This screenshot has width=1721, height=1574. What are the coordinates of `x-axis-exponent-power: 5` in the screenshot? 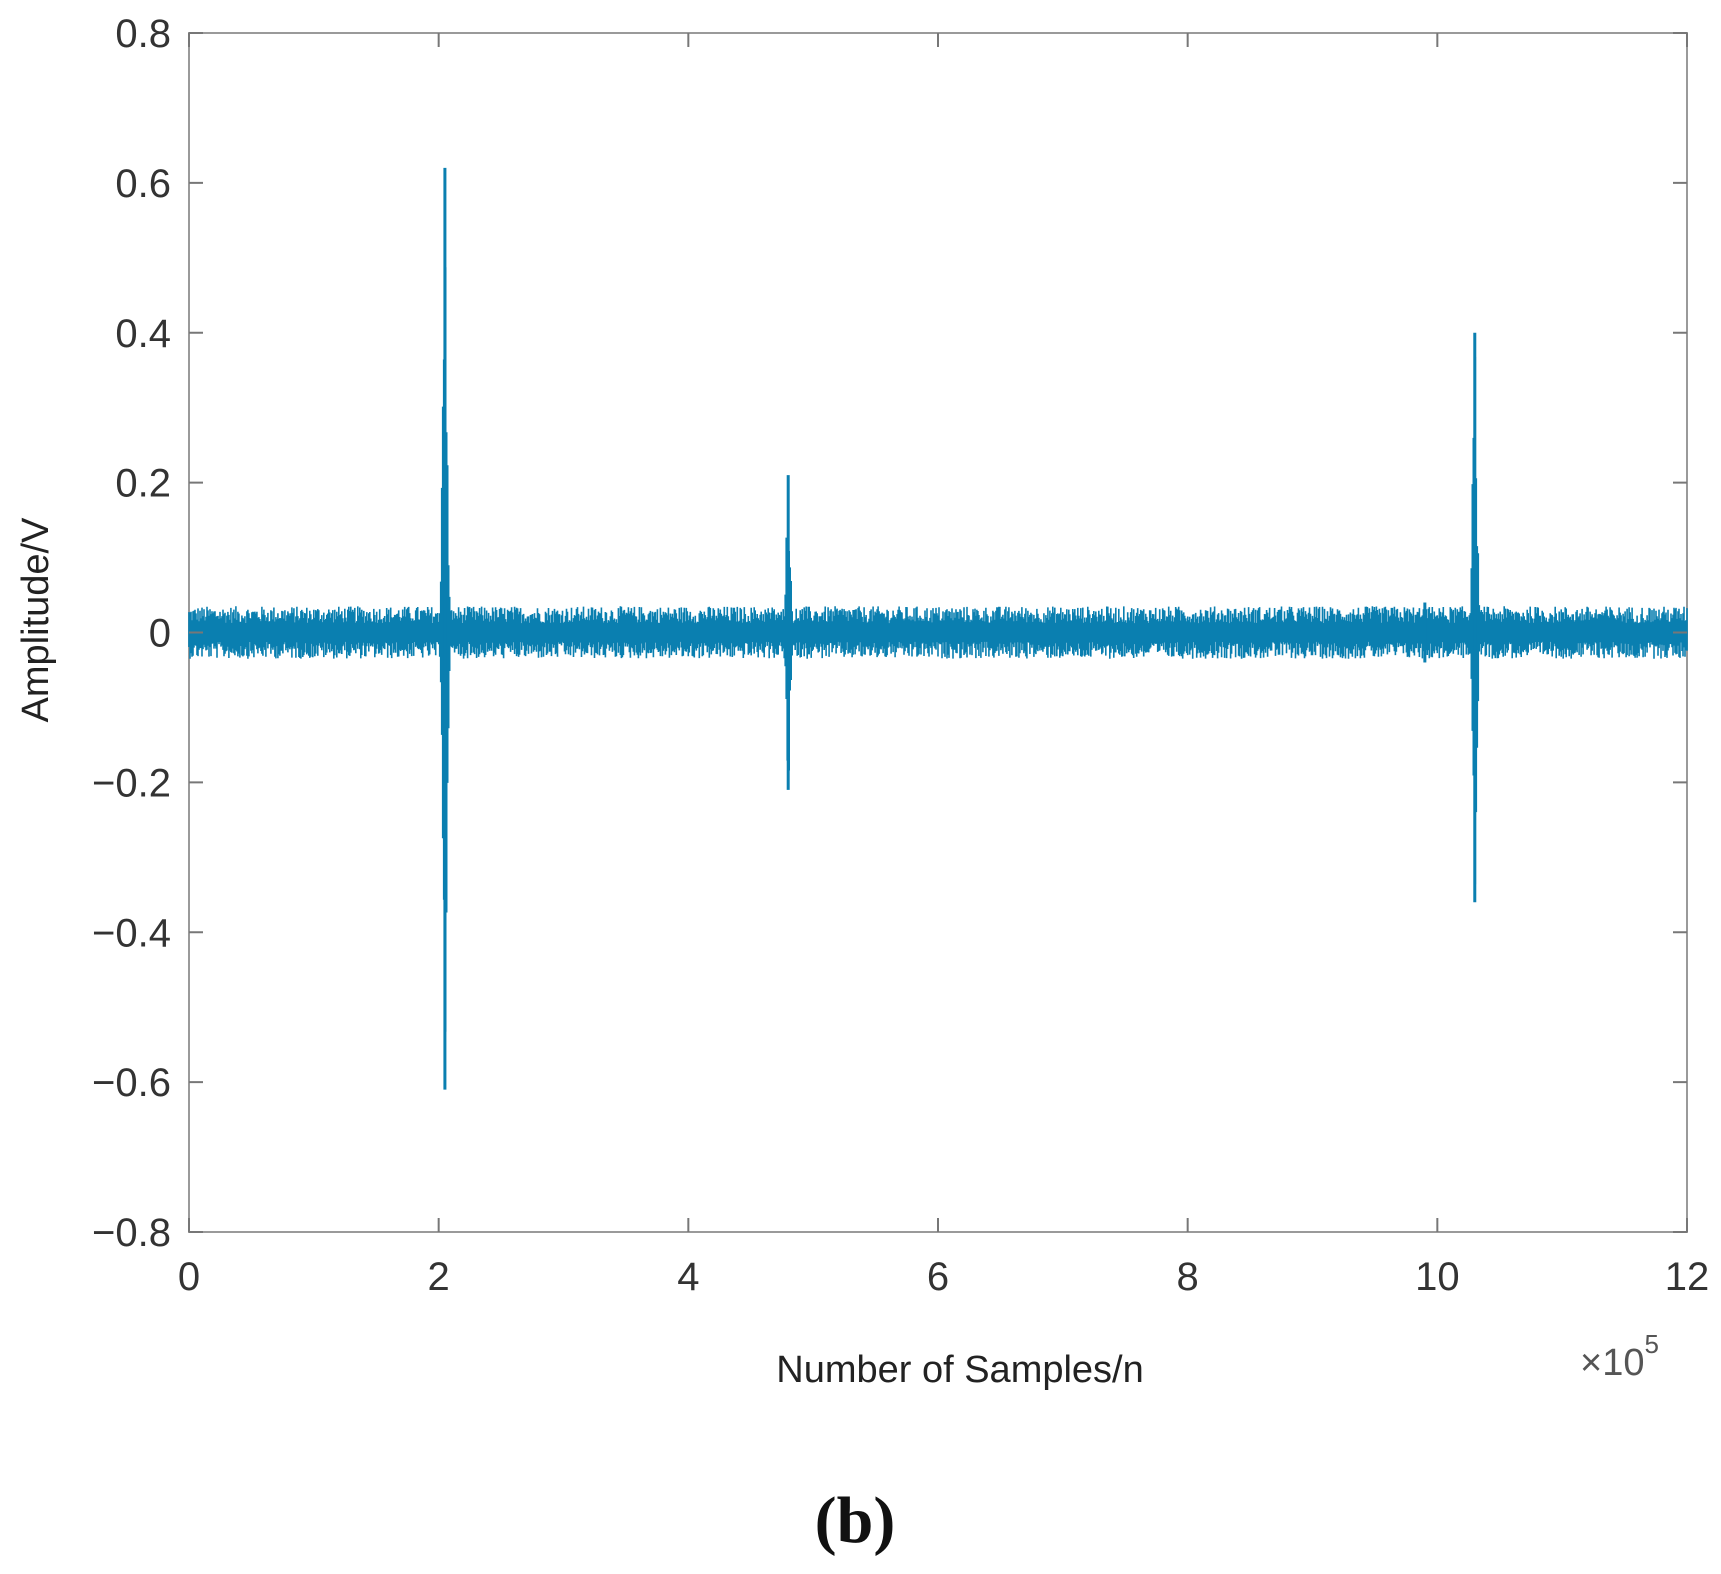 It's located at (1651, 1344).